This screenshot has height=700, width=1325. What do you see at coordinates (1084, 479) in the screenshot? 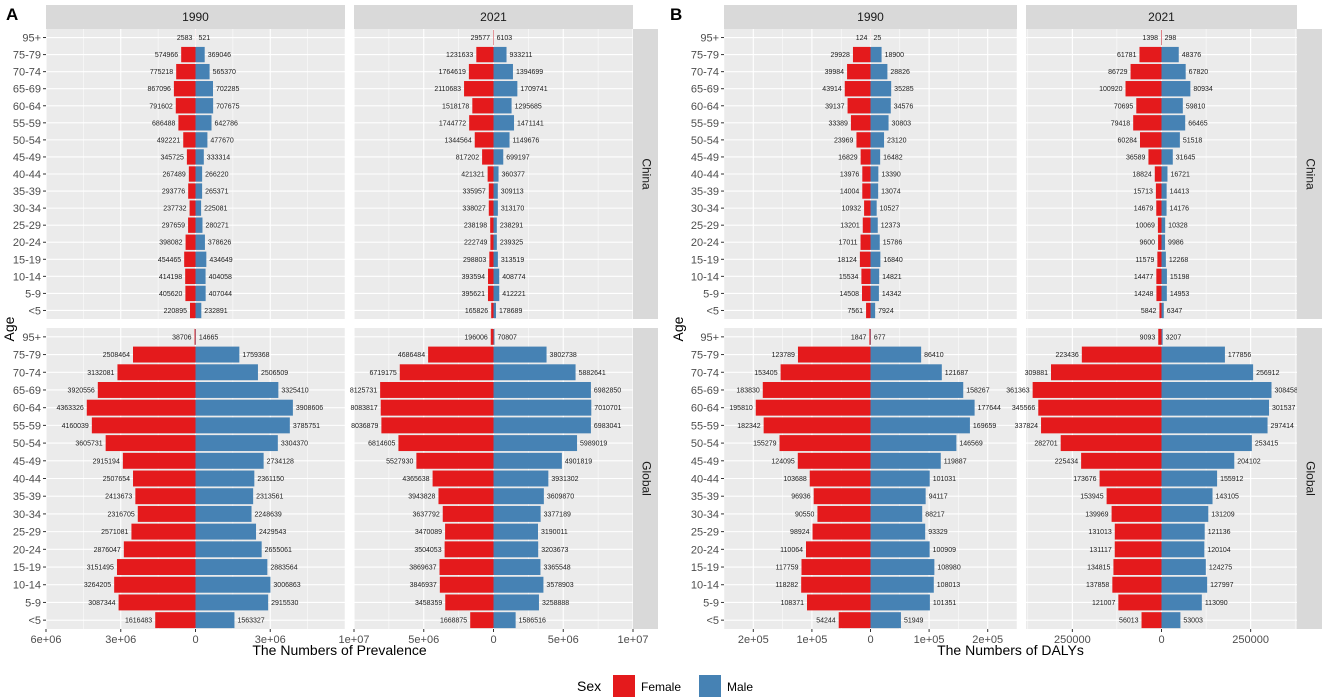
I see `data-label-female: 173676` at bounding box center [1084, 479].